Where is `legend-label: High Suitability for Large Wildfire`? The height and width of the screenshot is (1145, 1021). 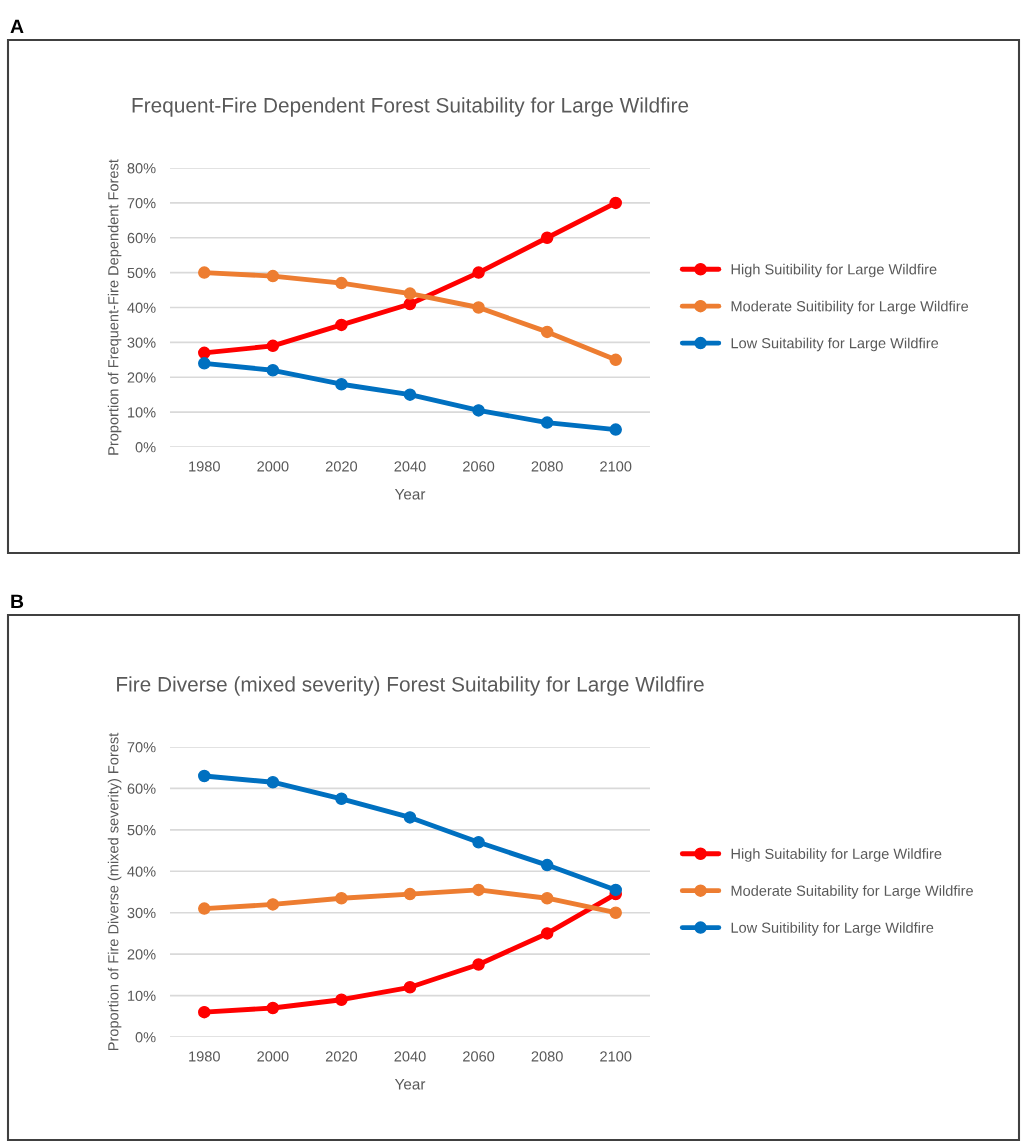
legend-label: High Suitability for Large Wildfire is located at coordinates (836, 855).